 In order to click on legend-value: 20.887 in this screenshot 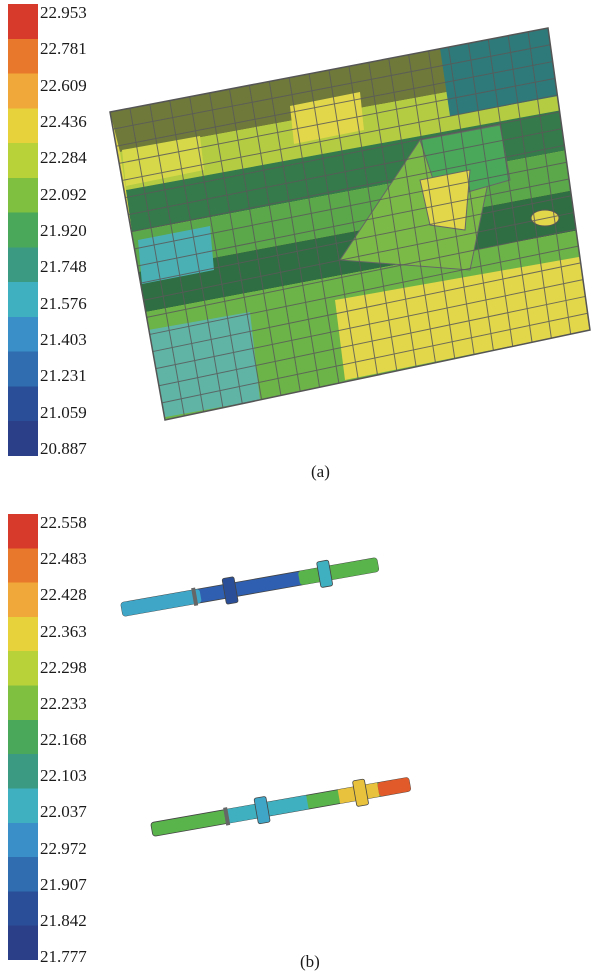, I will do `click(63, 448)`.